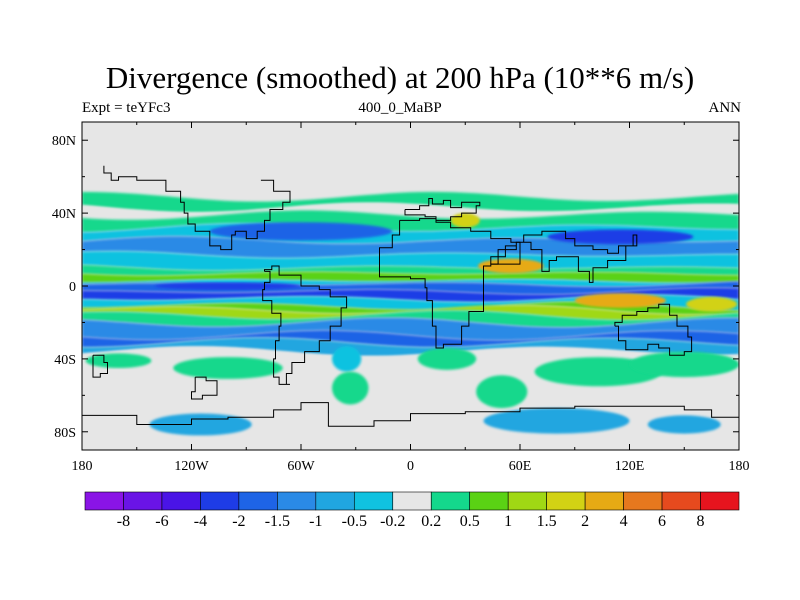 This screenshot has height=600, width=800. Describe the element at coordinates (508, 521) in the screenshot. I see `colorbar-label: 1` at that location.